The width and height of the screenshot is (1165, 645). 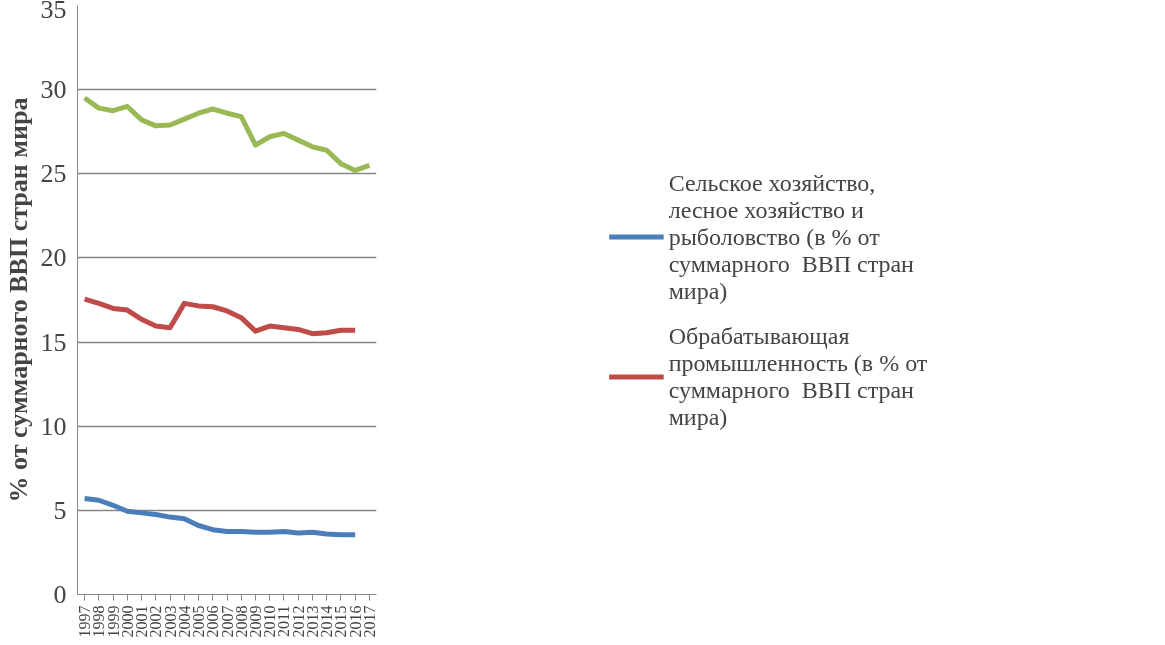 I want to click on y-tick-label: 20, so click(x=53, y=258).